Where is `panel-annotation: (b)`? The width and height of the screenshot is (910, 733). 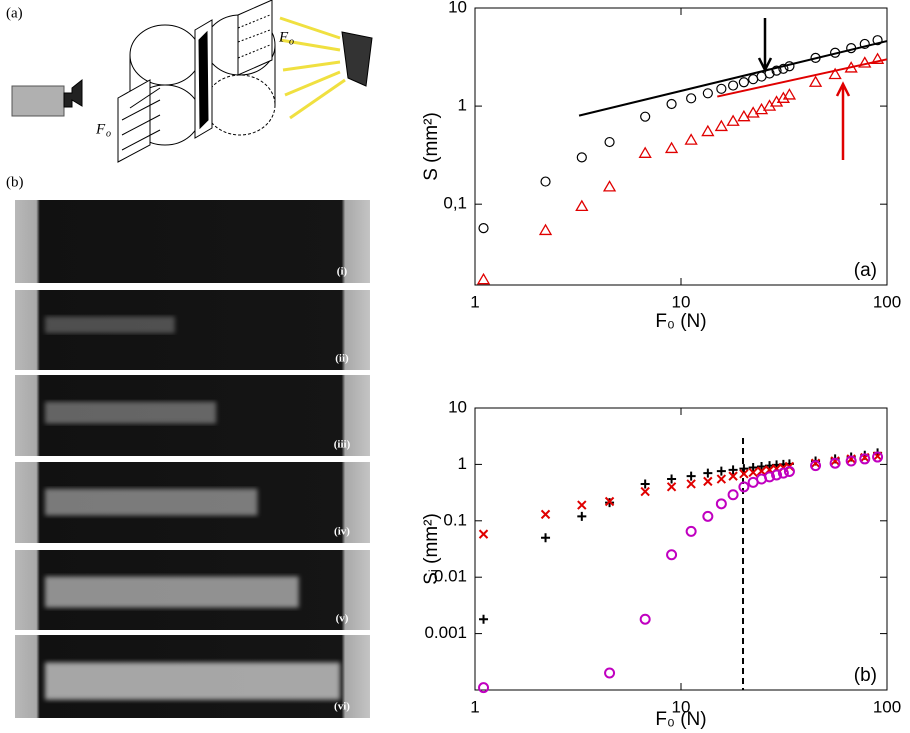
panel-annotation: (b) is located at coordinates (865, 675).